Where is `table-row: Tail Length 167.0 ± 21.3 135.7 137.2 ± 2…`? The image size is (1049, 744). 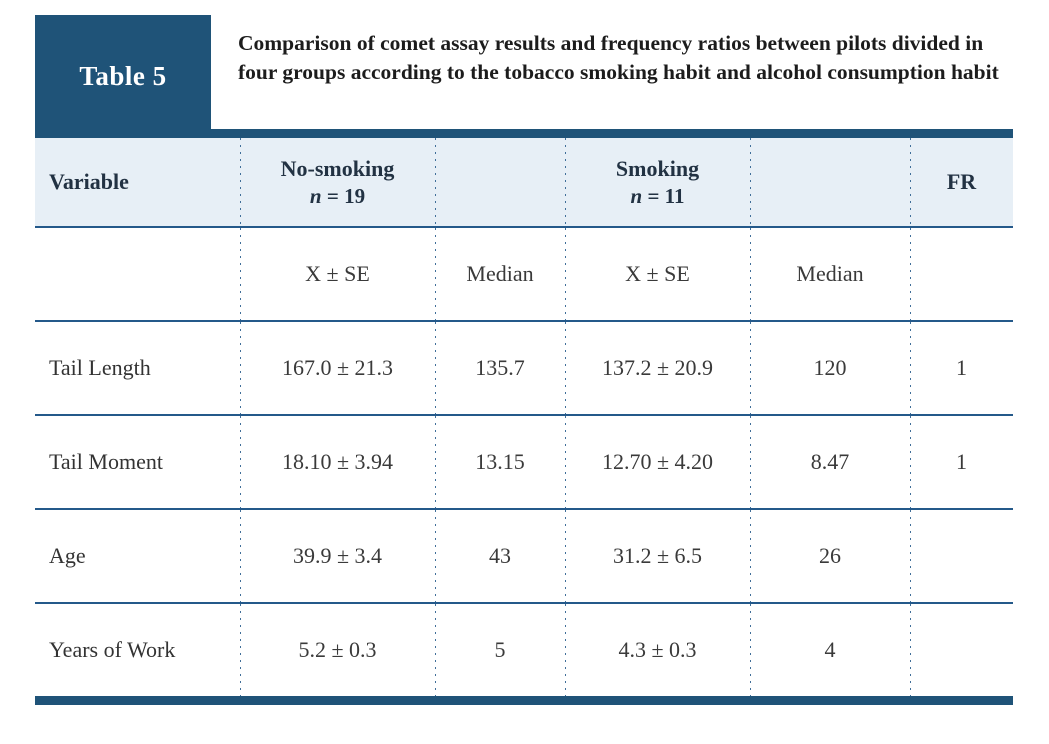
table-row: Tail Length 167.0 ± 21.3 135.7 137.2 ± 2… is located at coordinates (524, 369).